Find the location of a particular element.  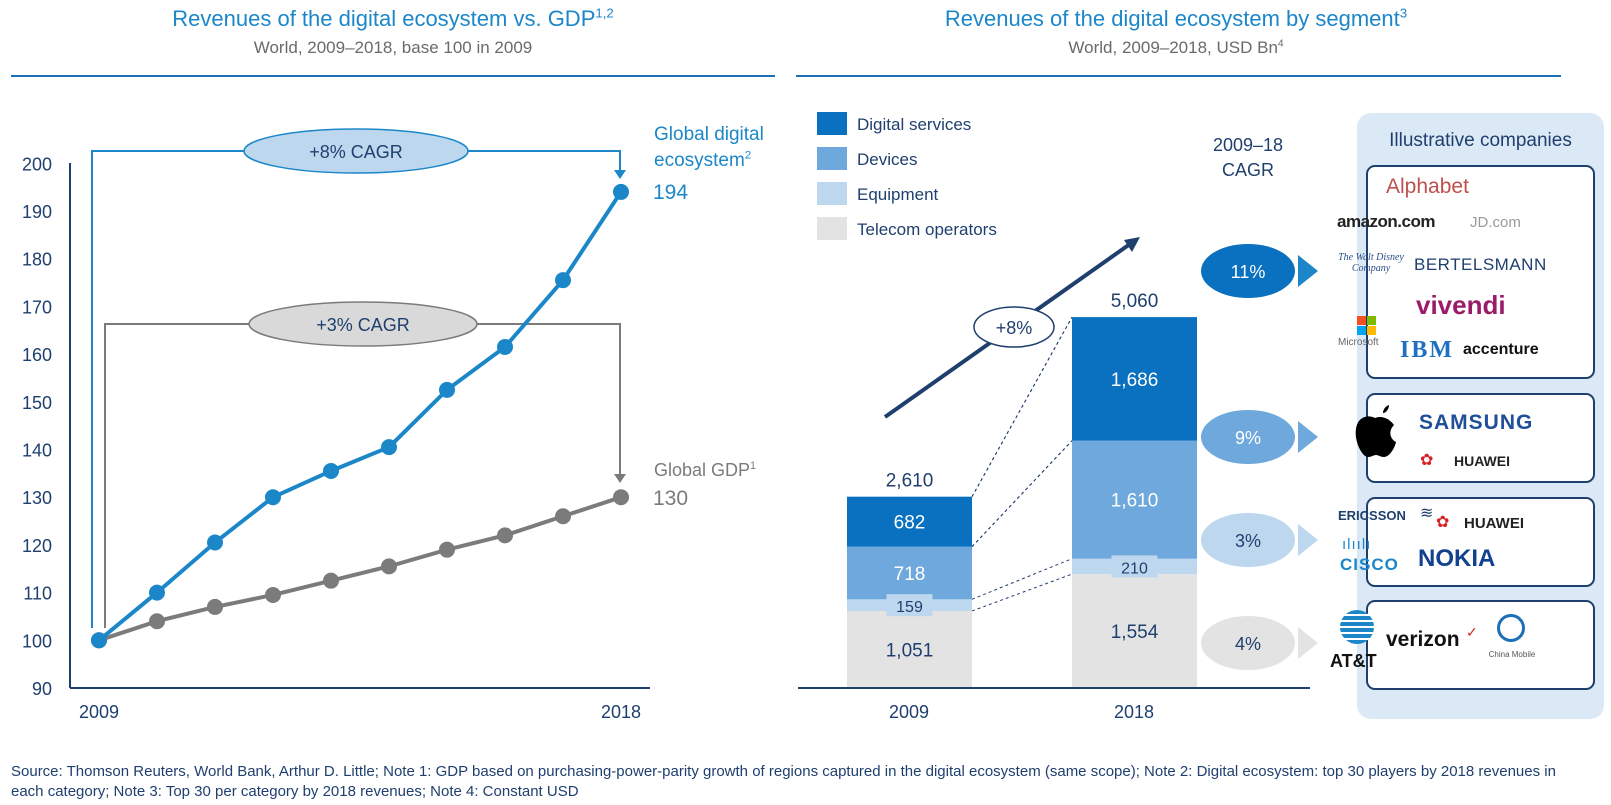

series-digital-label-sup: 2 is located at coordinates (748, 155).